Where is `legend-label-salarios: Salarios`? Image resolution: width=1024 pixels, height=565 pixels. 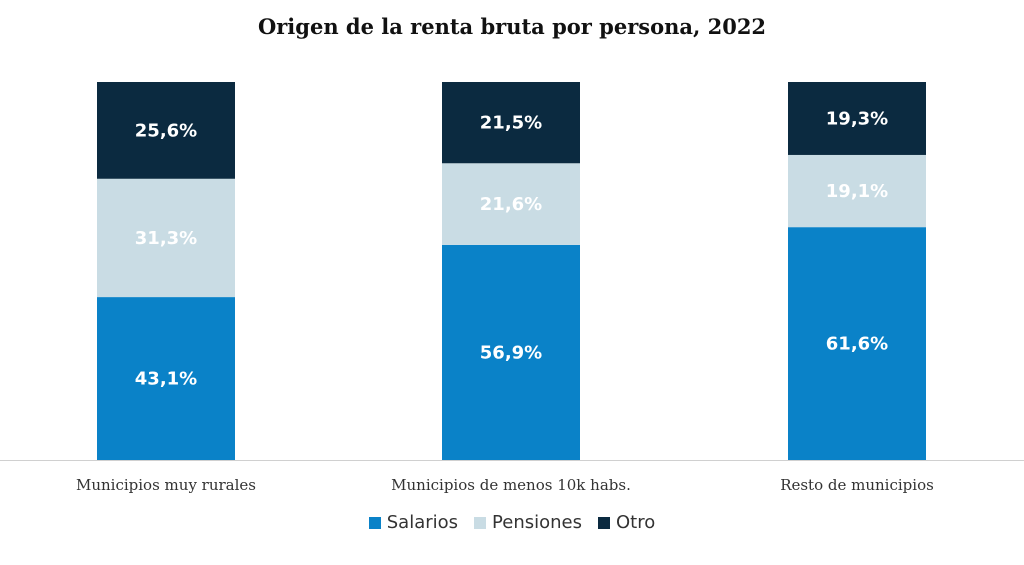
legend-label-salarios: Salarios is located at coordinates (422, 522).